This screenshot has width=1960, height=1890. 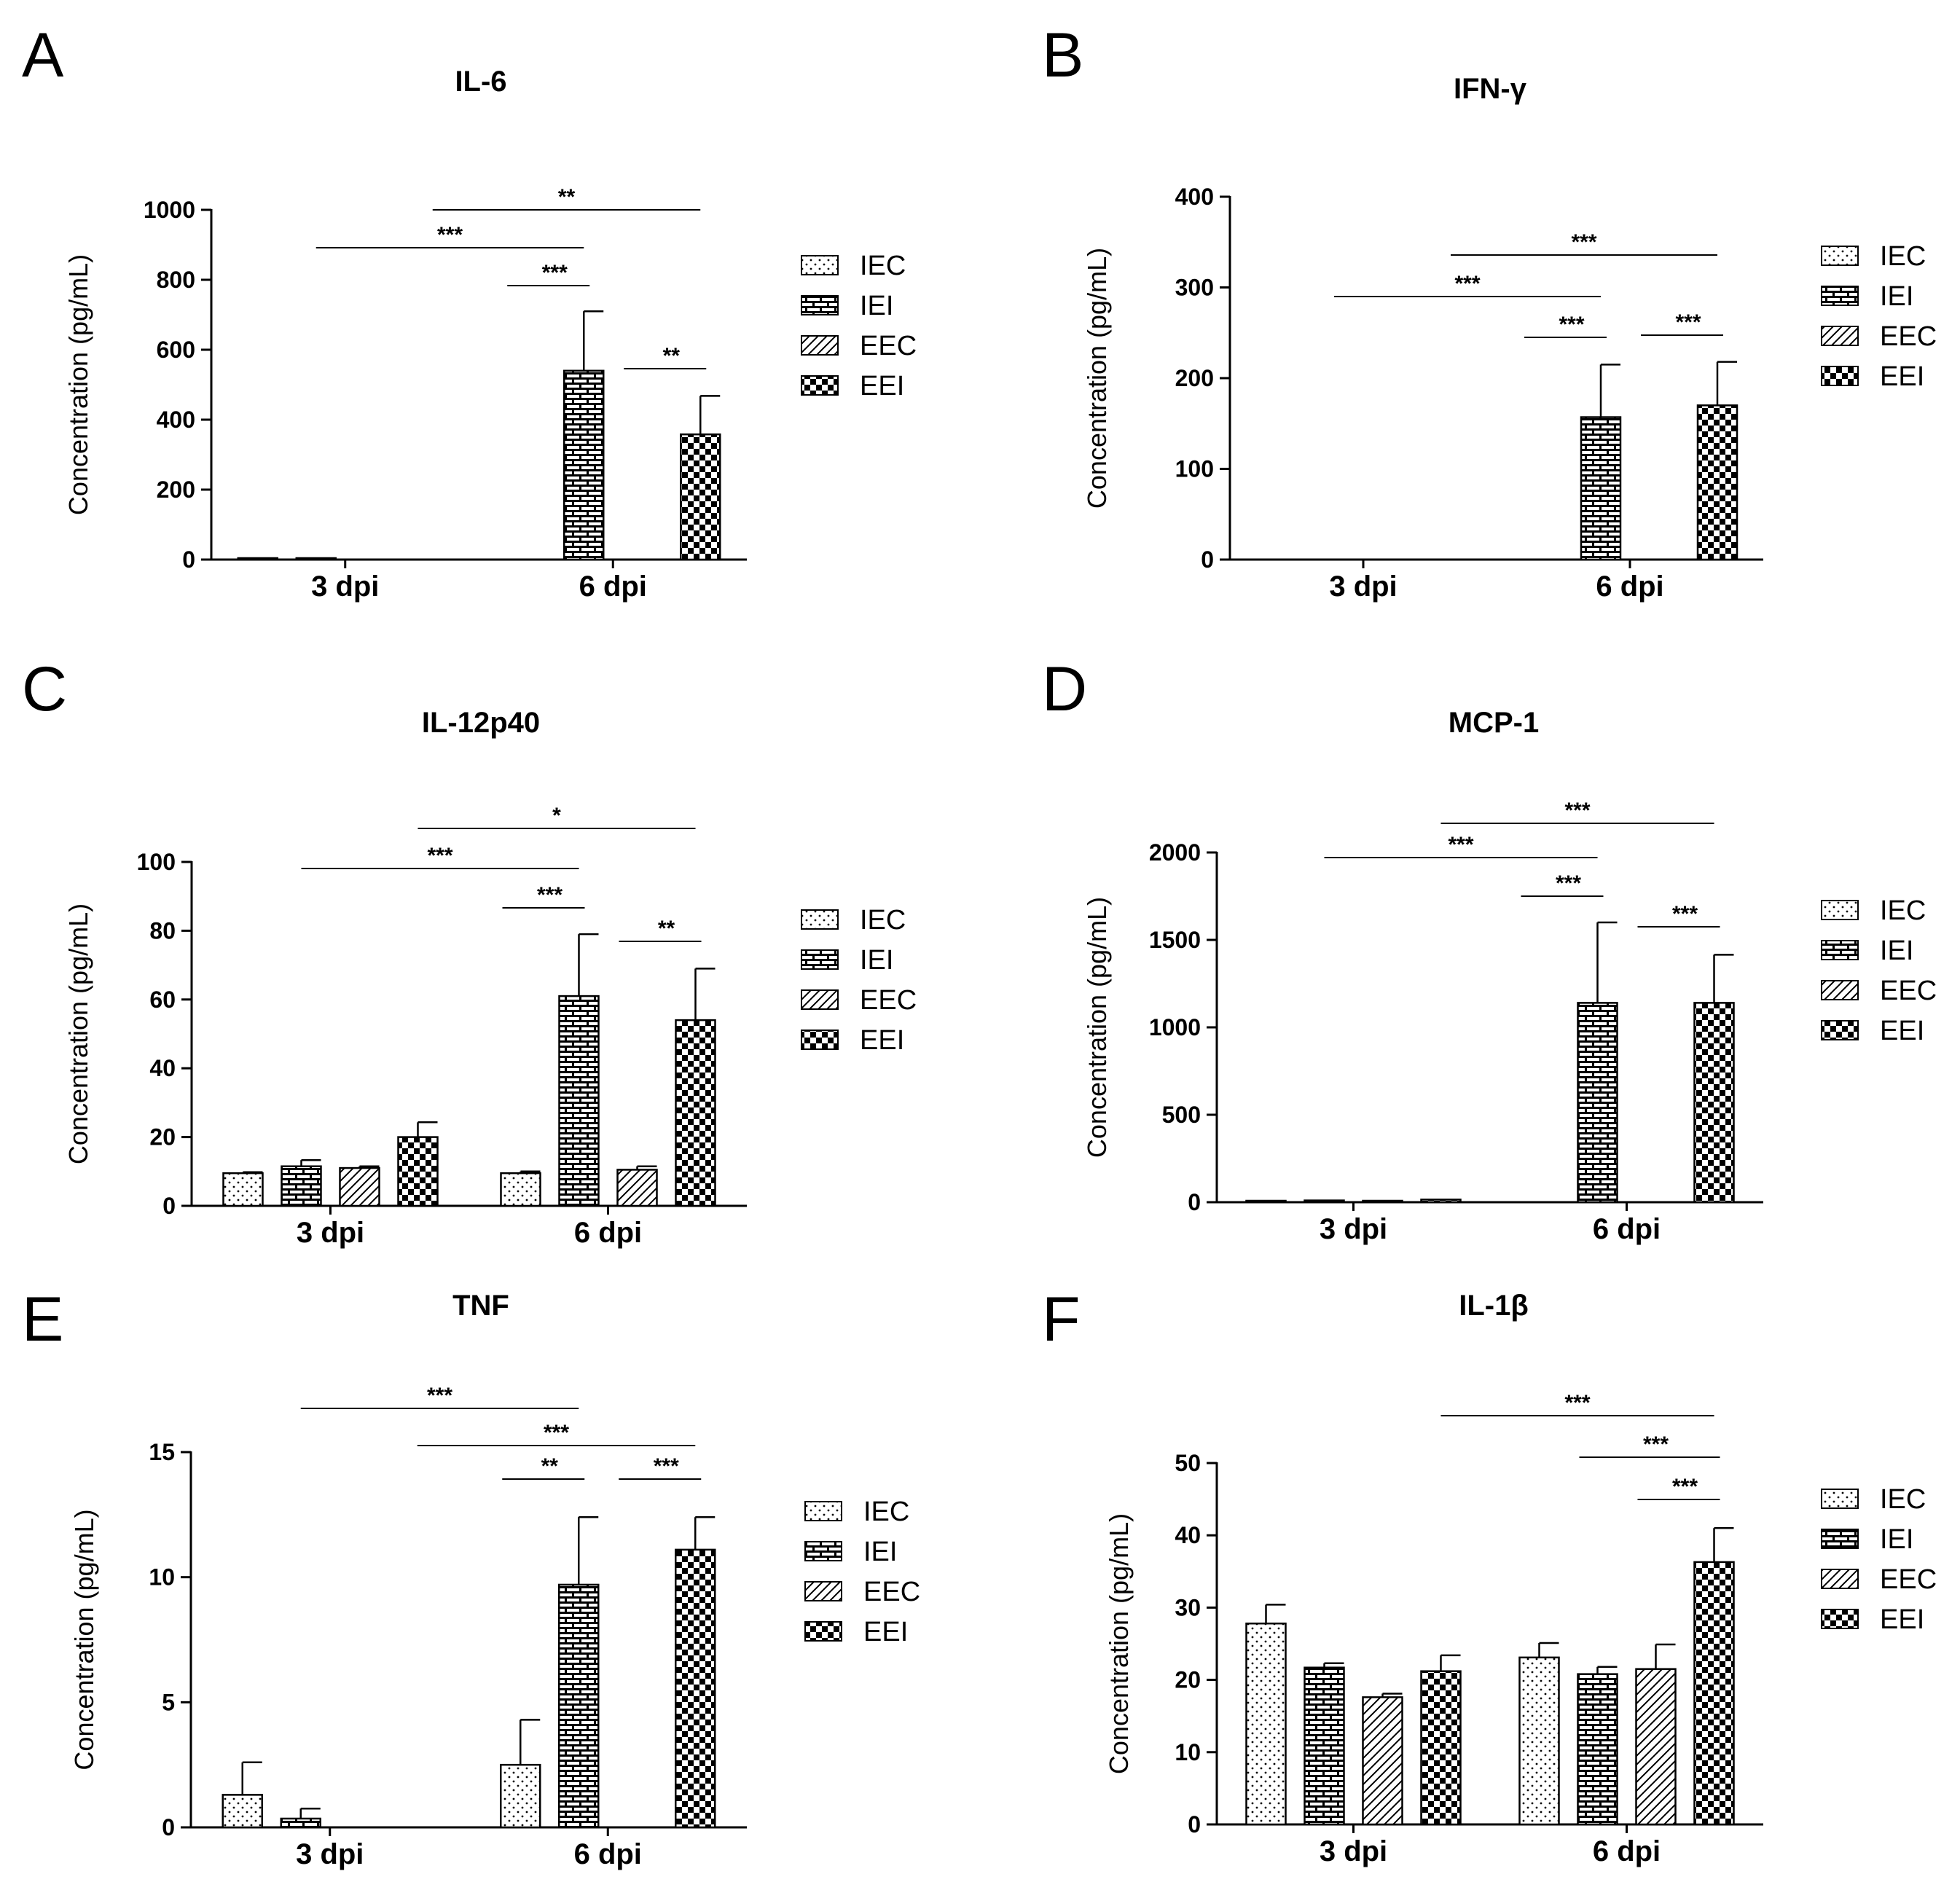 What do you see at coordinates (556, 816) in the screenshot?
I see `significance-label: *` at bounding box center [556, 816].